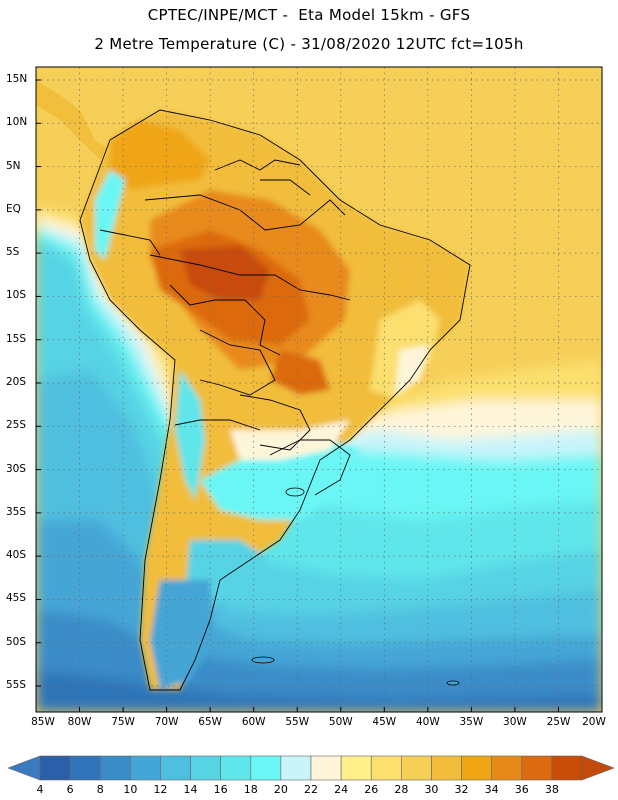  What do you see at coordinates (598, 768) in the screenshot?
I see `colorbar-high-arrow` at bounding box center [598, 768].